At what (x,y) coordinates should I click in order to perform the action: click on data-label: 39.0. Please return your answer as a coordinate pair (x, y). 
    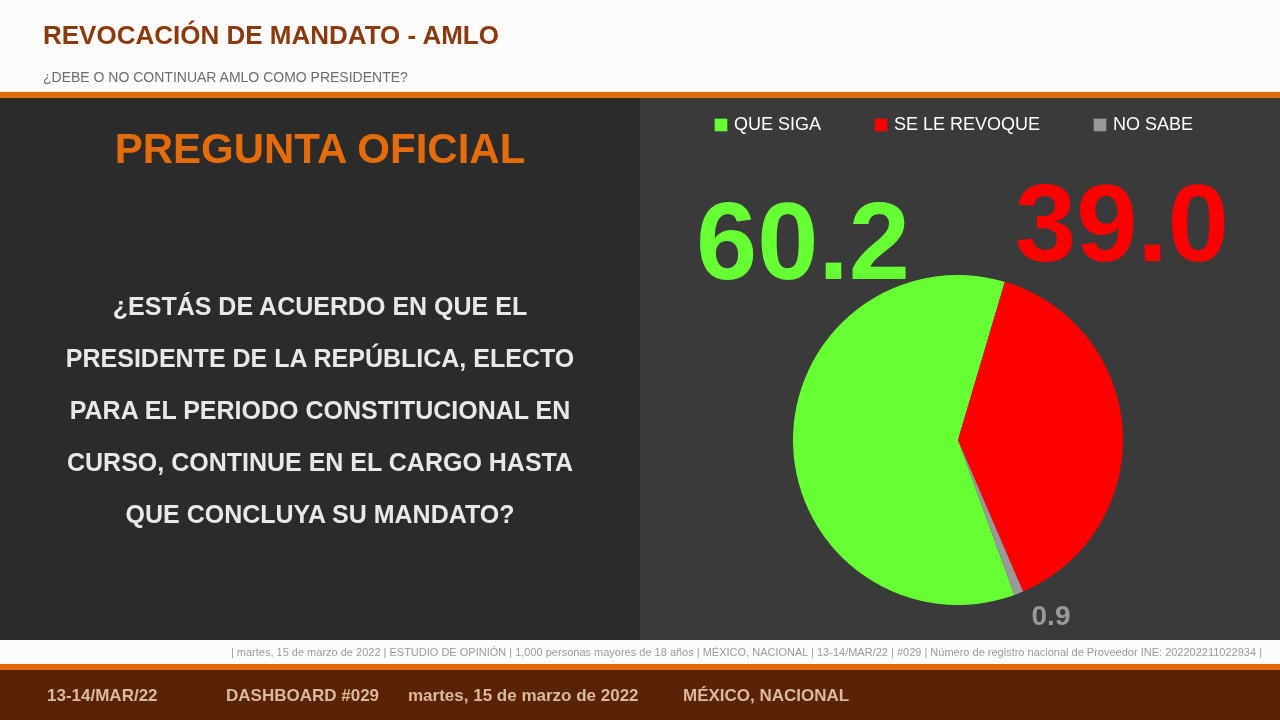
    Looking at the image, I should click on (1122, 222).